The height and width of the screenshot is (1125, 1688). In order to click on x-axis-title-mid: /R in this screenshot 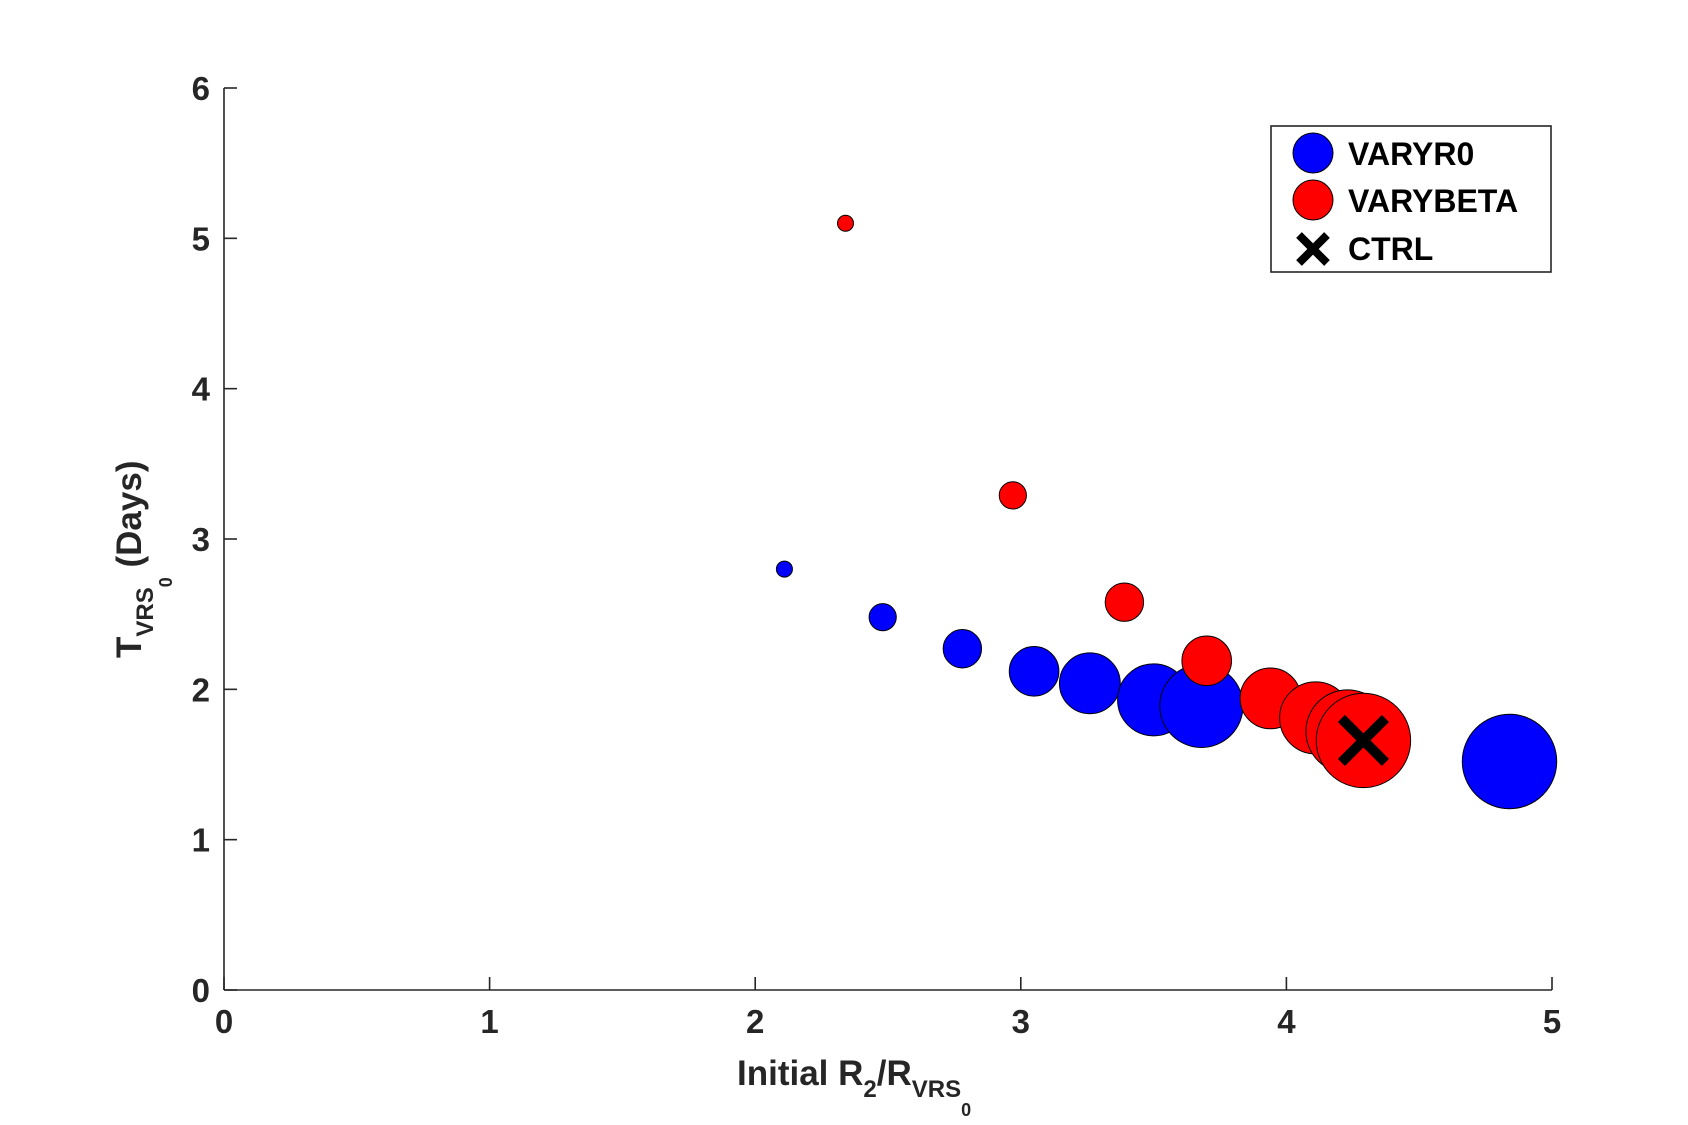, I will do `click(894, 1073)`.